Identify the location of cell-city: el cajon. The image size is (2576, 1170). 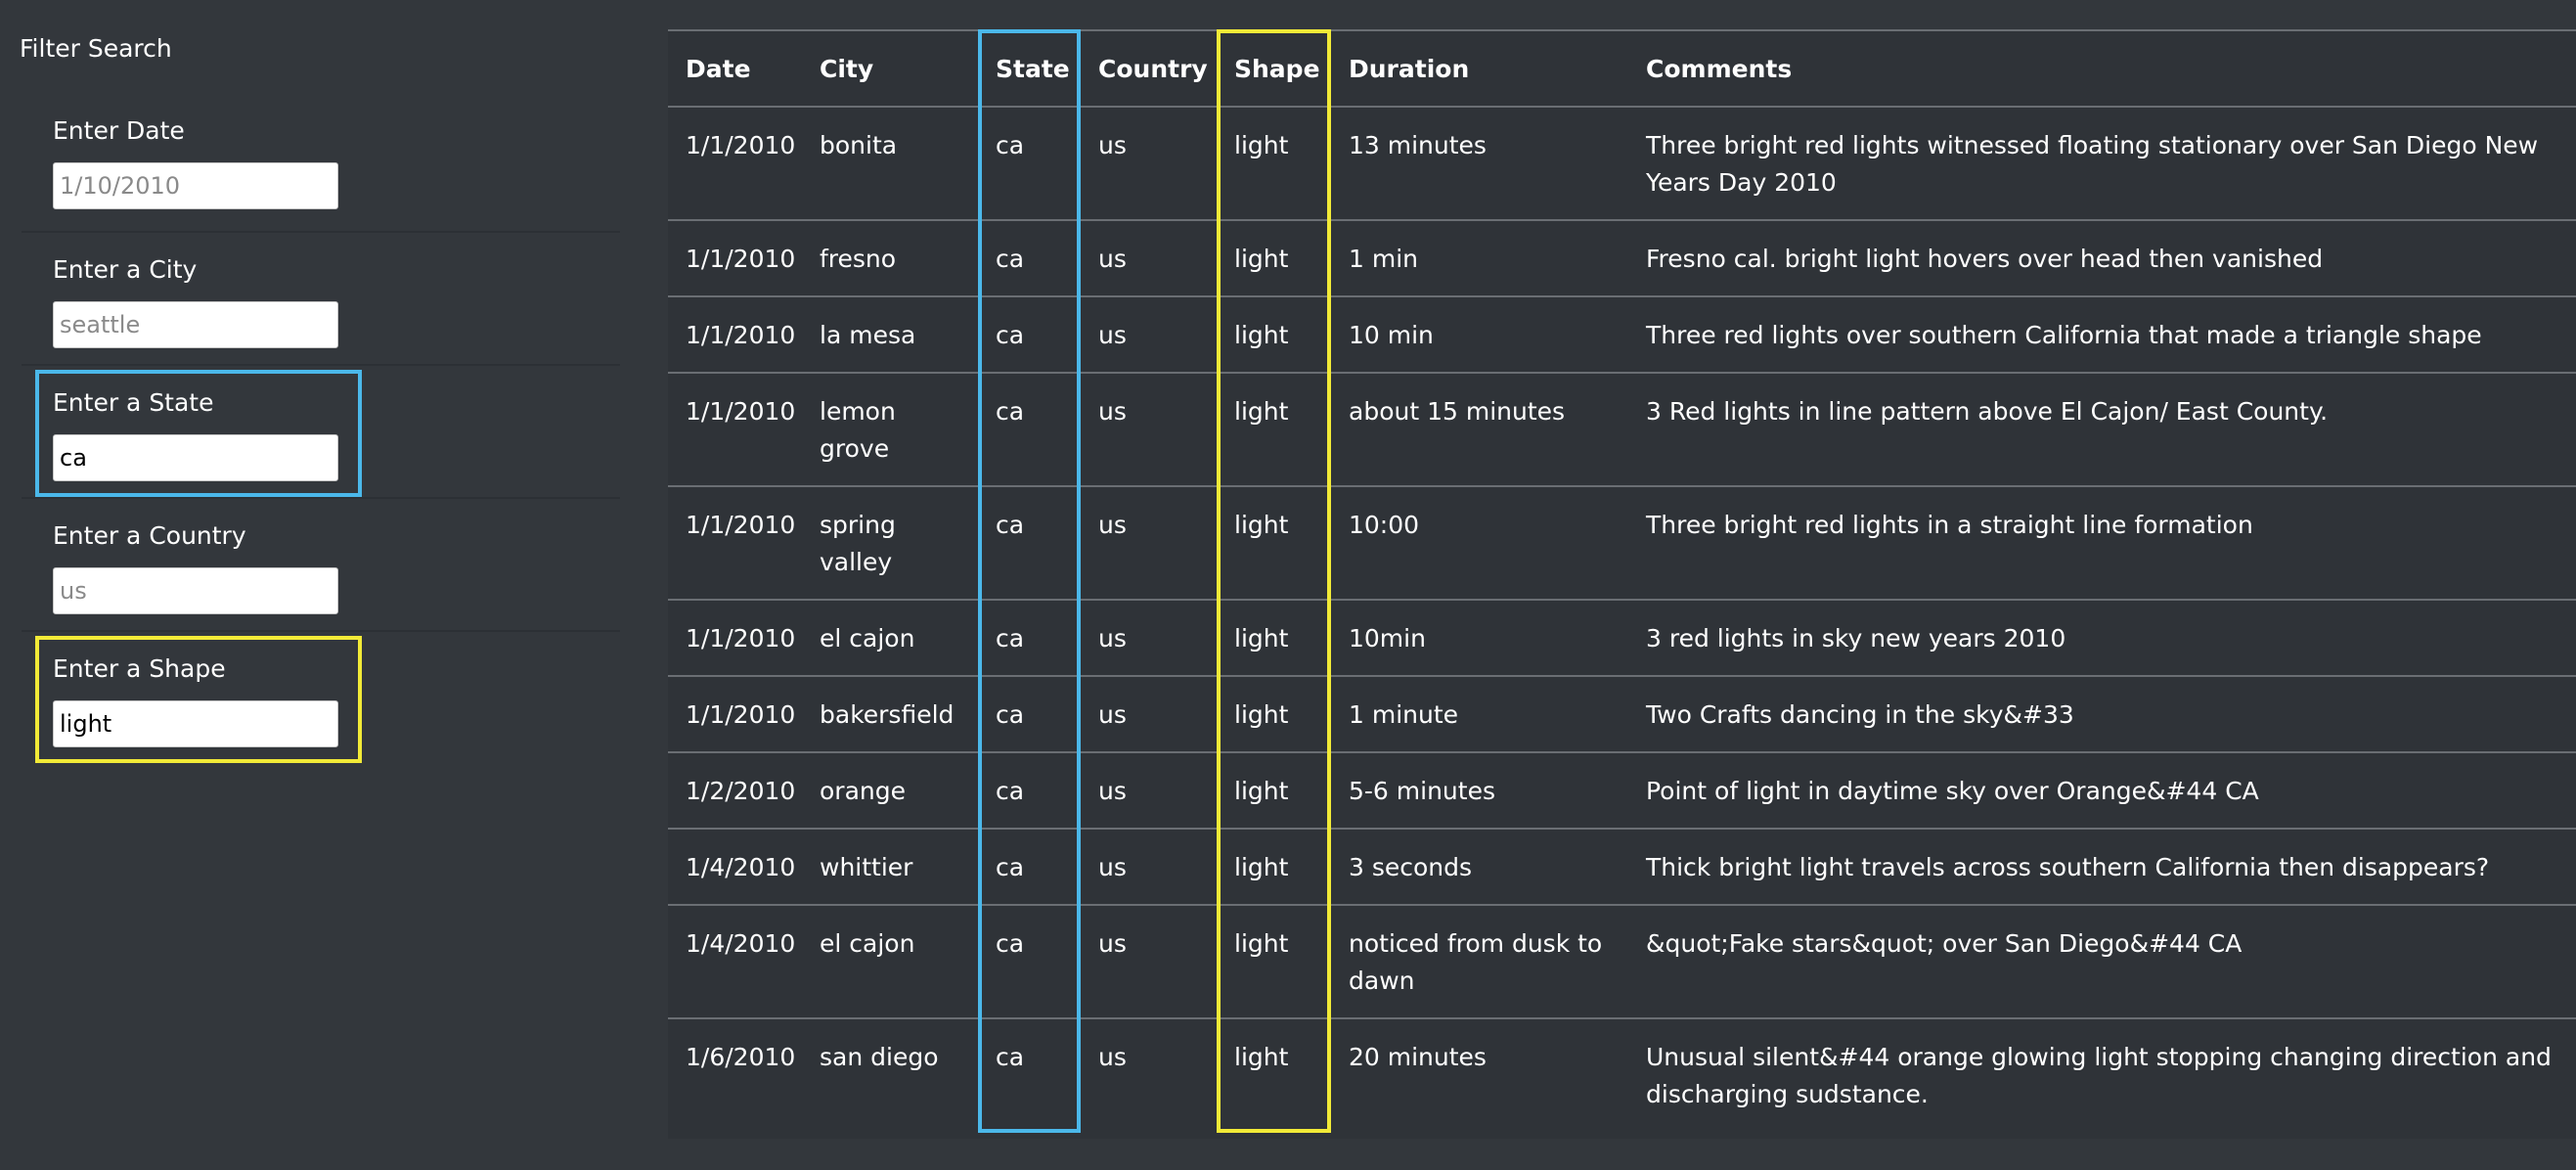
(890, 638).